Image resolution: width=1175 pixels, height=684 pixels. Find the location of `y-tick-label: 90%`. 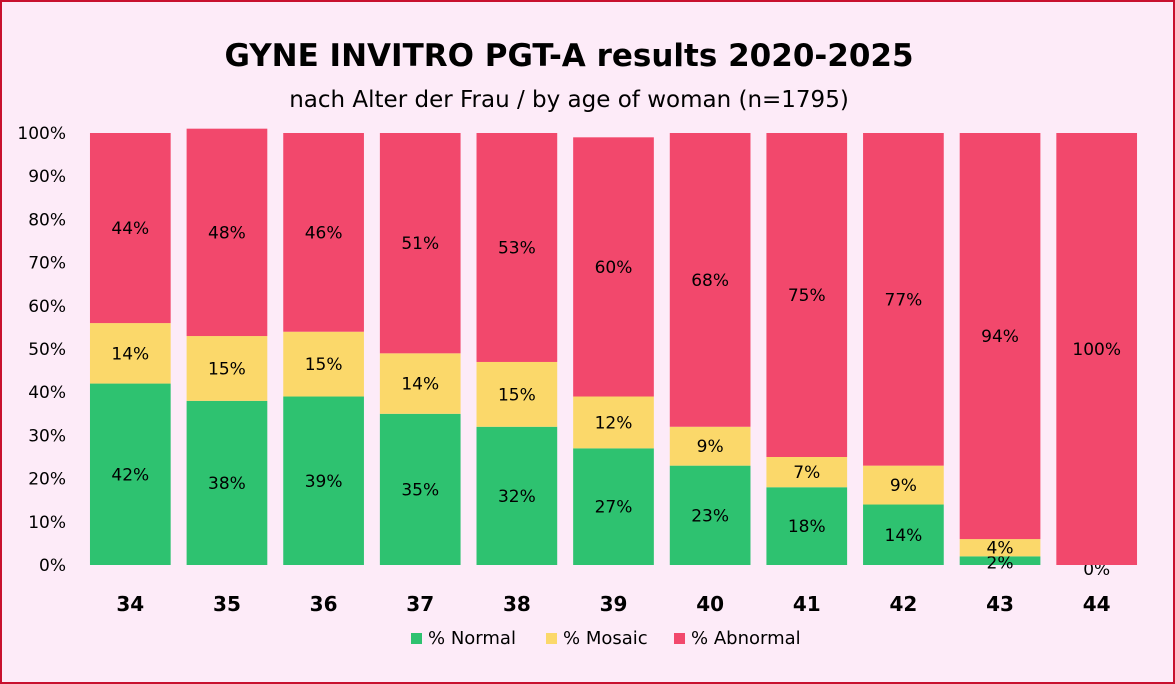

y-tick-label: 90% is located at coordinates (47, 177).